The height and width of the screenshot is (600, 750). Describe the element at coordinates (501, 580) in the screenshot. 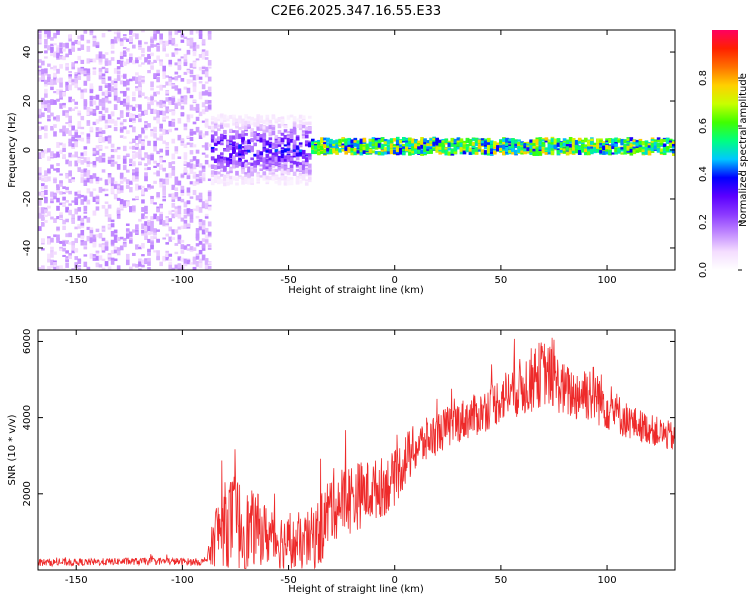

I see `snr-x-tick-label: 50` at that location.